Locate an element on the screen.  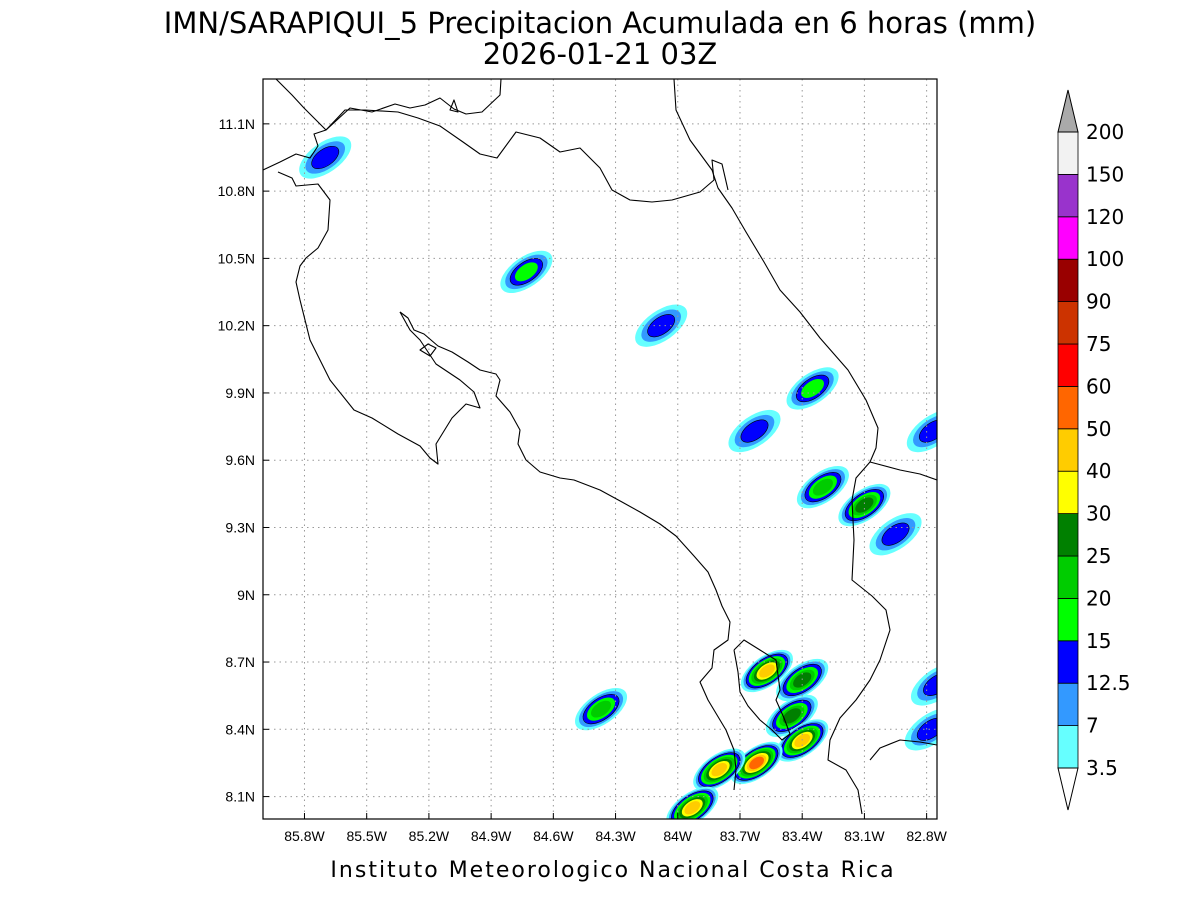
lat-tick-label: 10.5N is located at coordinates (236, 258).